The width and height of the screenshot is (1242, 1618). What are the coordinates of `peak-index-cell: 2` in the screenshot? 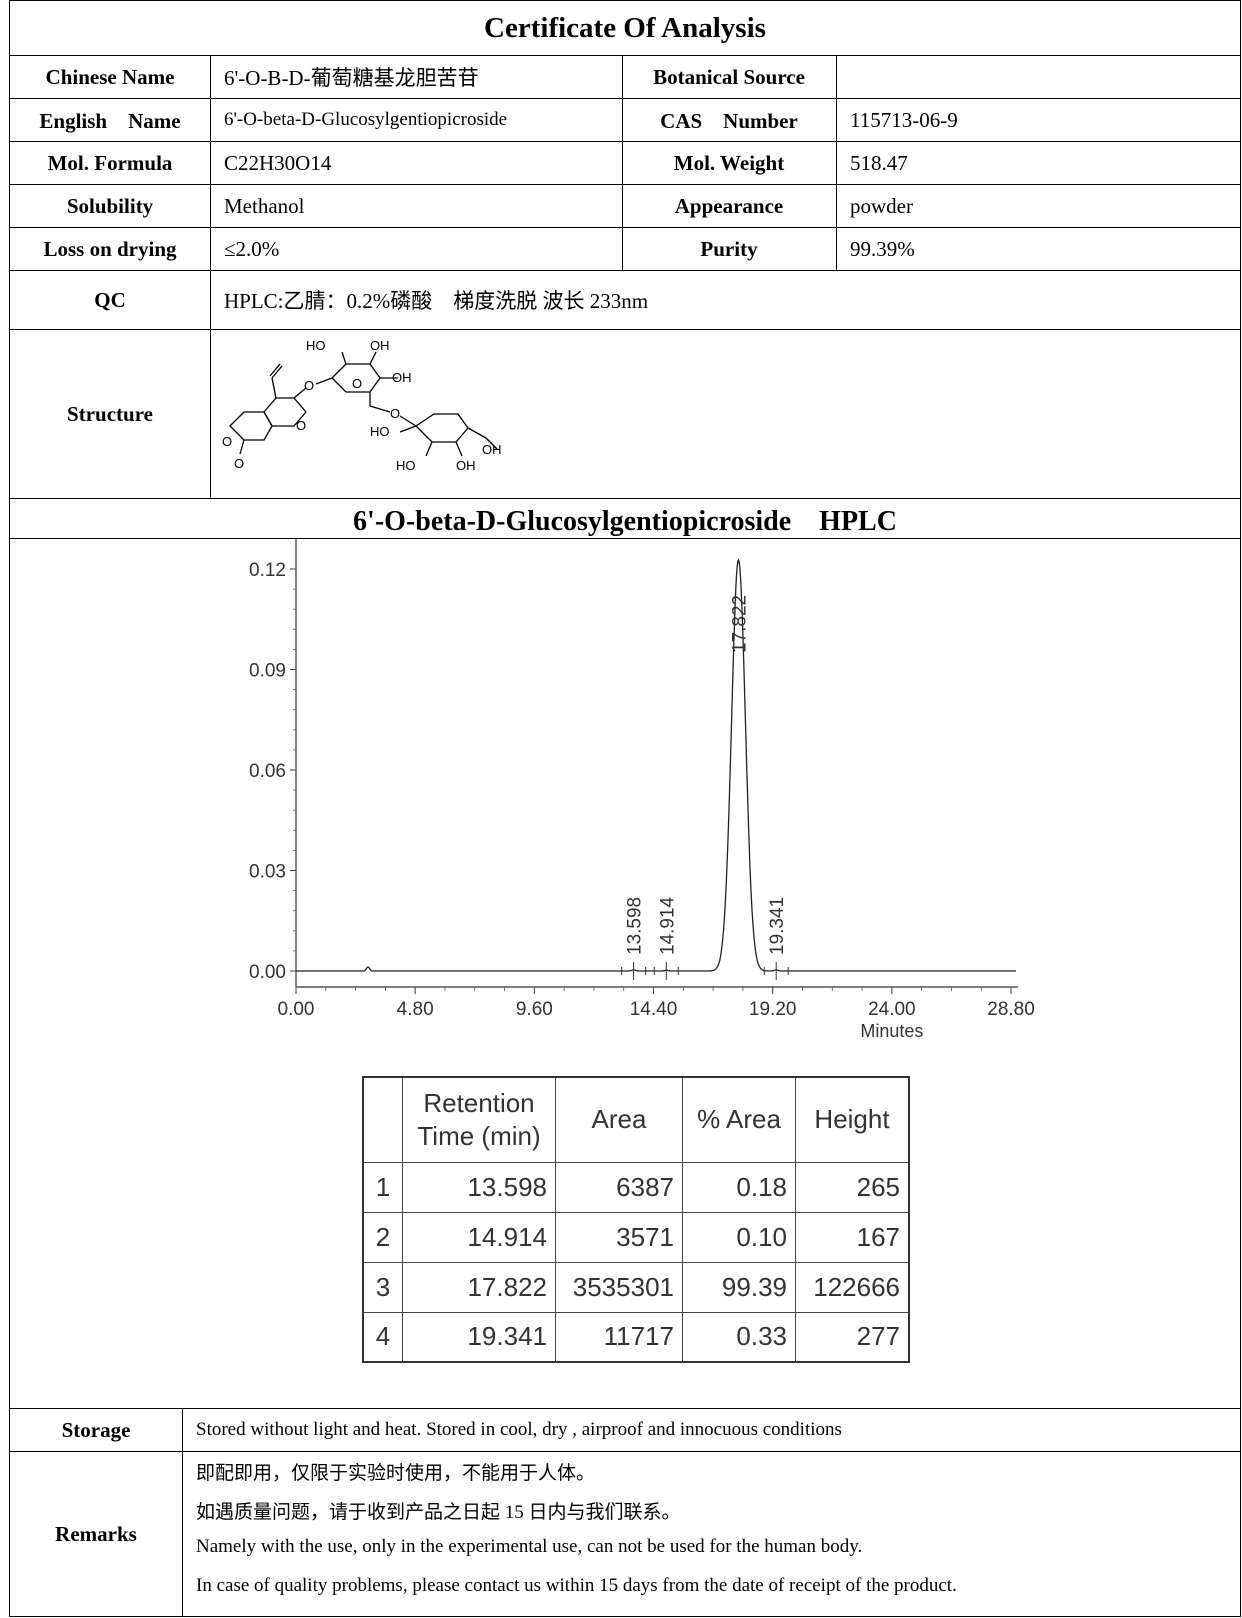 It's located at (382, 1237).